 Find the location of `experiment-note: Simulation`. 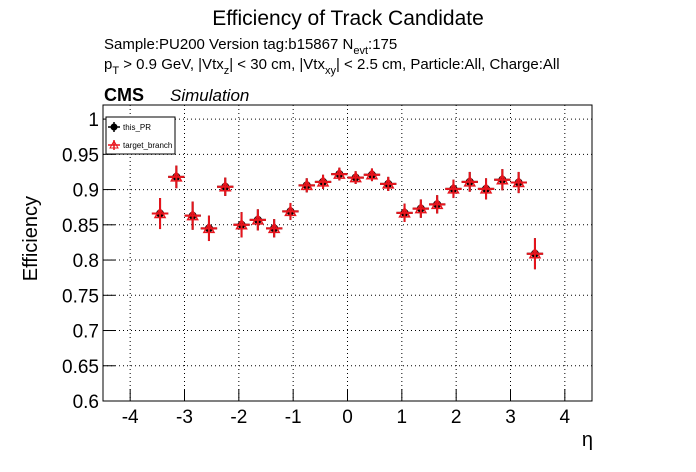

experiment-note: Simulation is located at coordinates (209, 95).